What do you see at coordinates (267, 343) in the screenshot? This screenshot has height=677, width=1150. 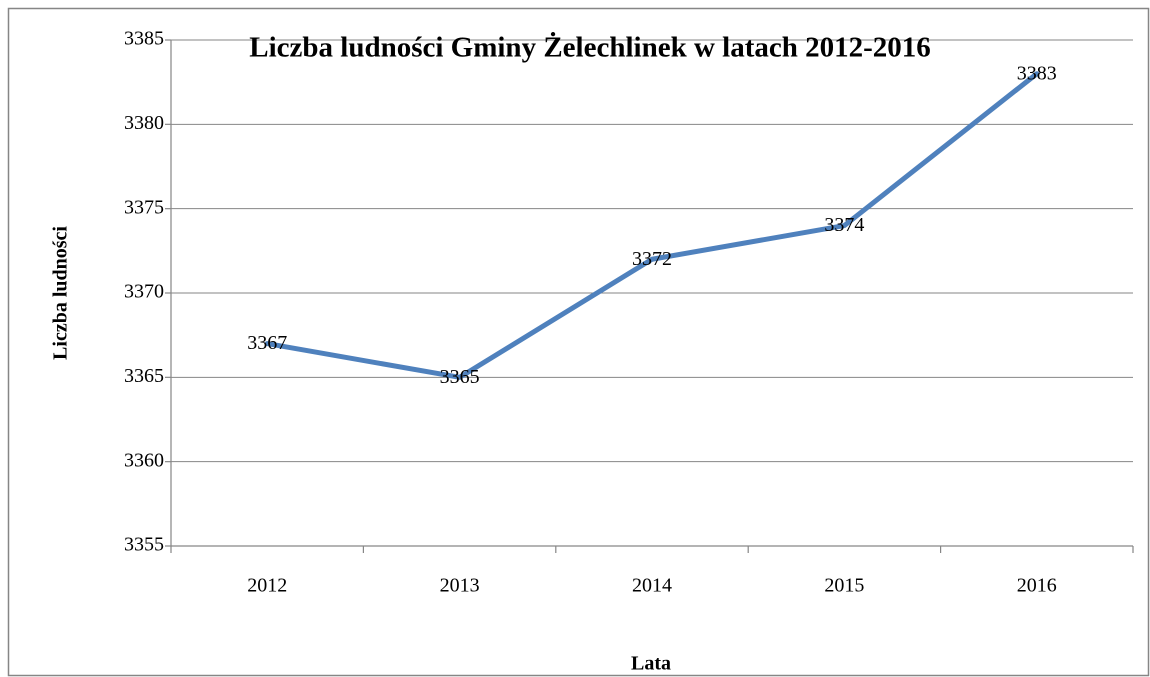 I see `data-label: 3367` at bounding box center [267, 343].